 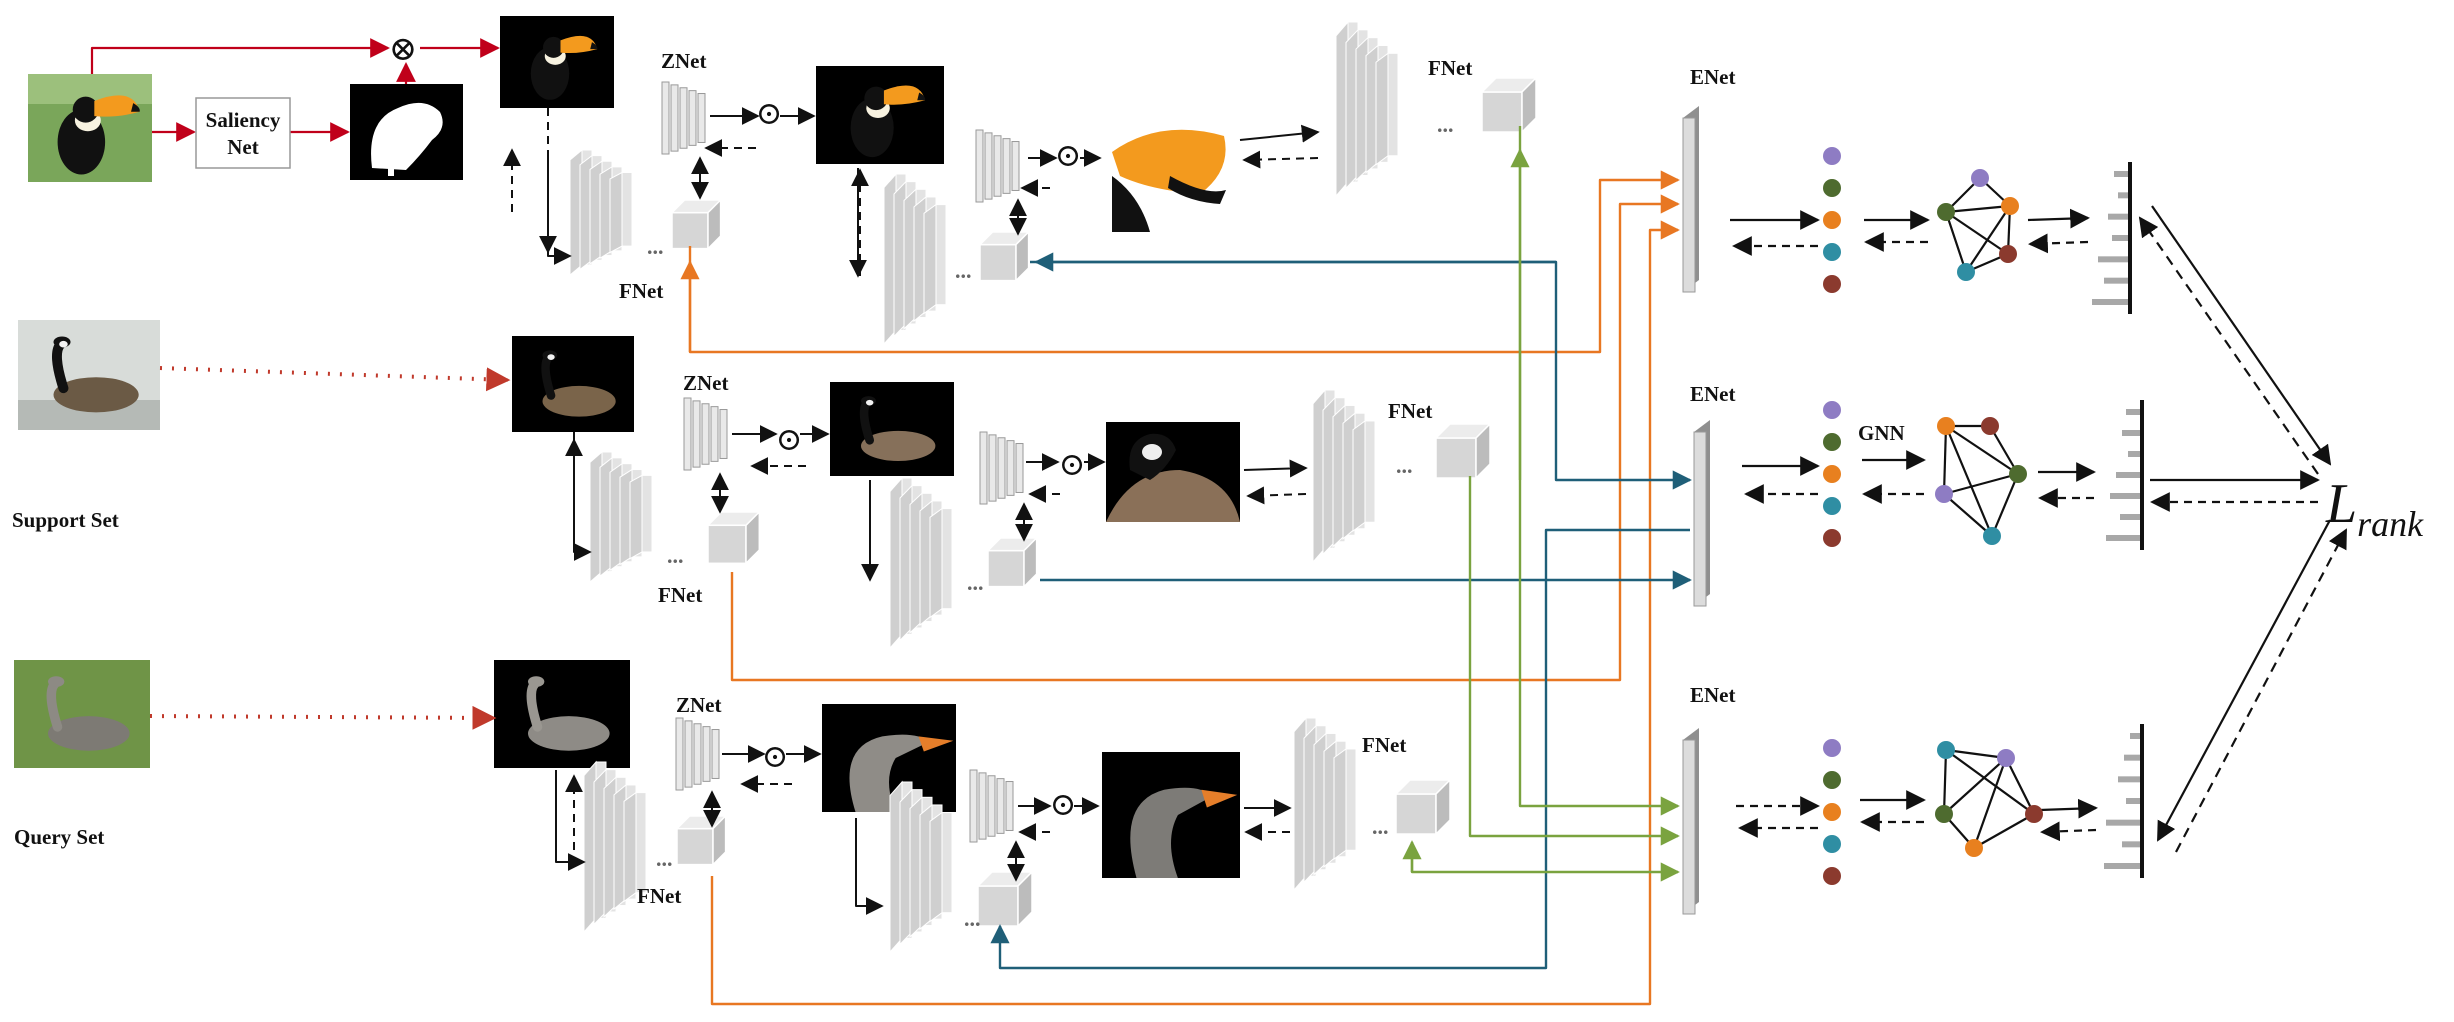 What do you see at coordinates (2244, 680) in the screenshot?
I see `loss-to-bars3` at bounding box center [2244, 680].